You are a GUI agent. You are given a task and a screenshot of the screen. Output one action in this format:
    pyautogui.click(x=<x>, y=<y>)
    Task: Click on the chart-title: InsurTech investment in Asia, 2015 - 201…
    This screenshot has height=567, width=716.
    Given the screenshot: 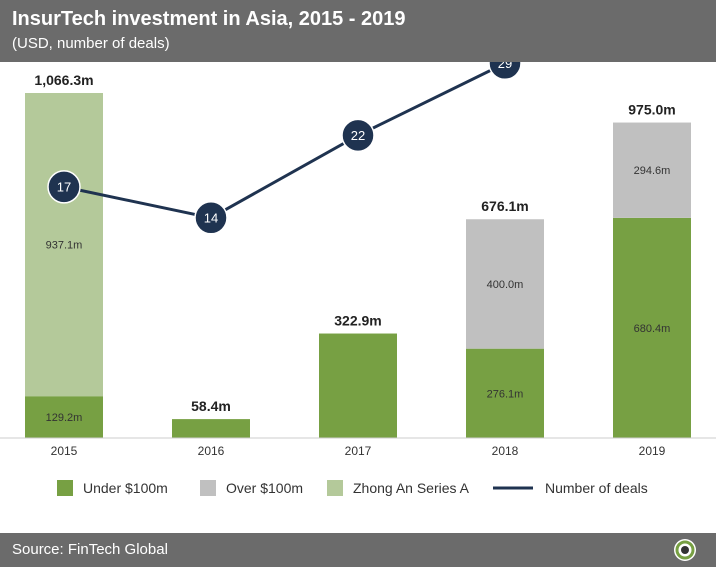 What is the action you would take?
    pyautogui.click(x=209, y=19)
    